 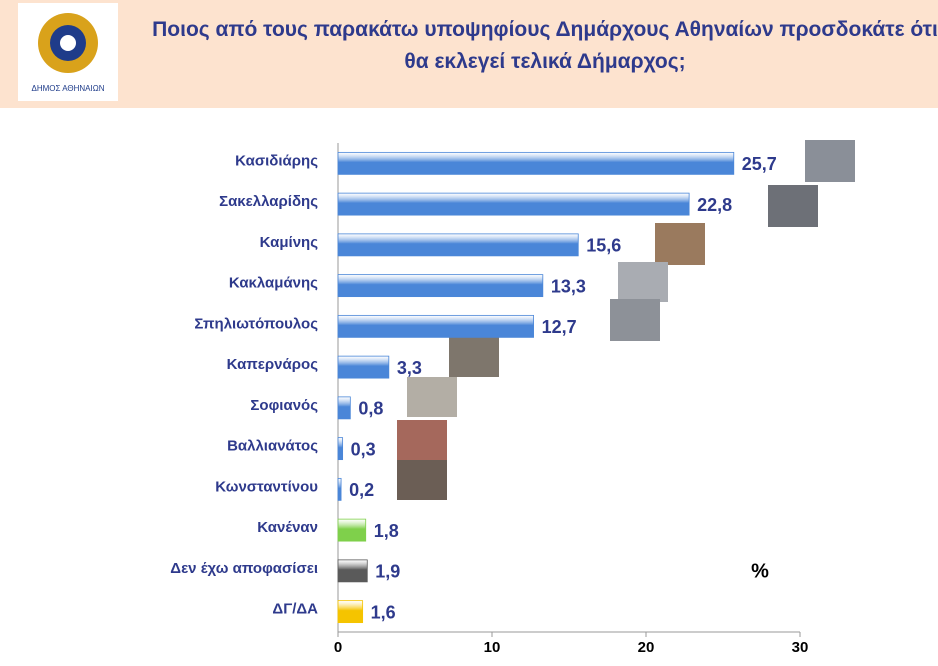 I want to click on x-tick-label: 0, so click(x=338, y=647).